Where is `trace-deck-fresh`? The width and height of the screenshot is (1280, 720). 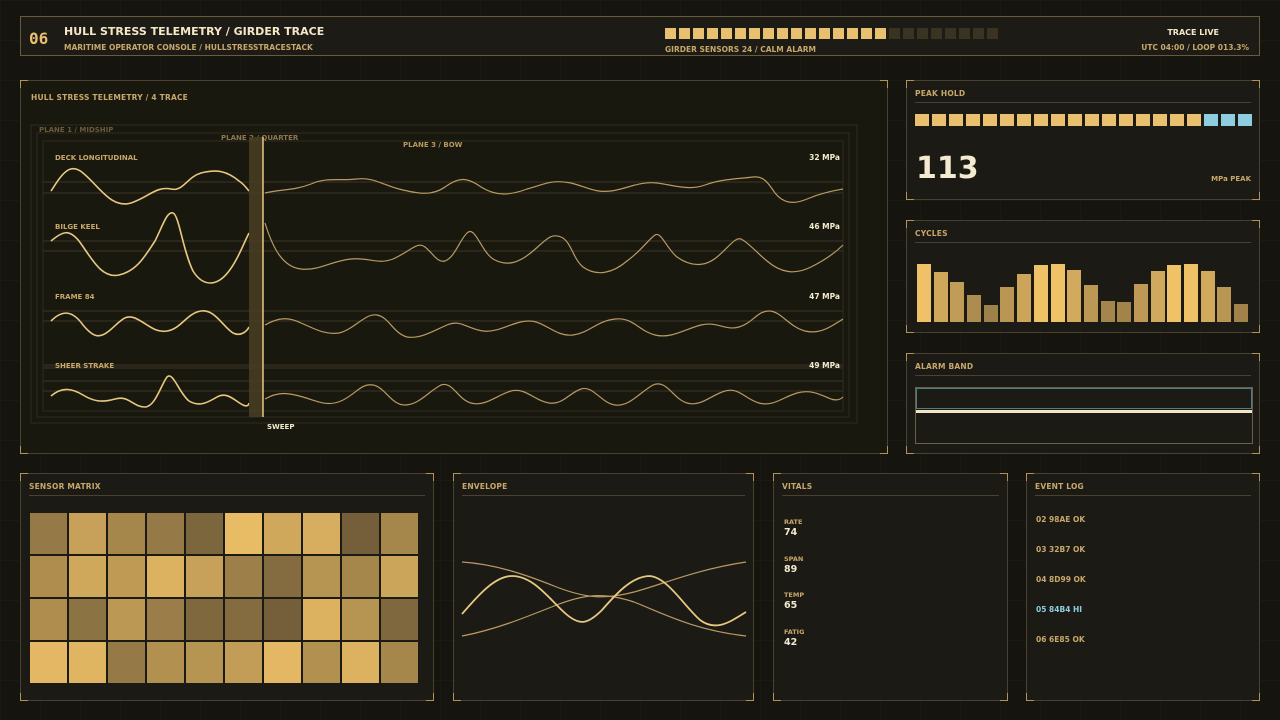 trace-deck-fresh is located at coordinates (150, 186).